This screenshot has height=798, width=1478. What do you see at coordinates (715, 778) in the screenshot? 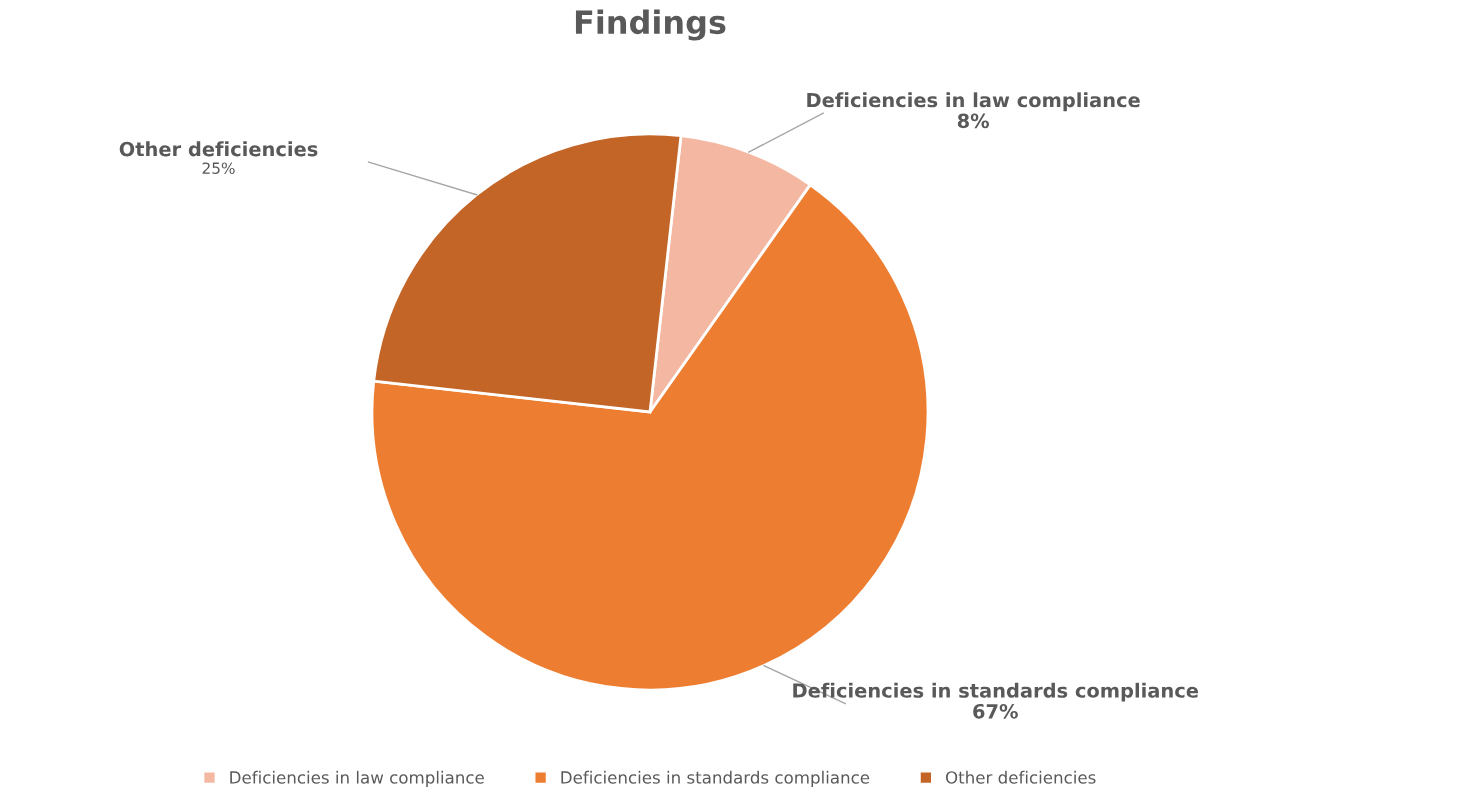
I see `legend-label: Deficiencies in standards compliance` at bounding box center [715, 778].